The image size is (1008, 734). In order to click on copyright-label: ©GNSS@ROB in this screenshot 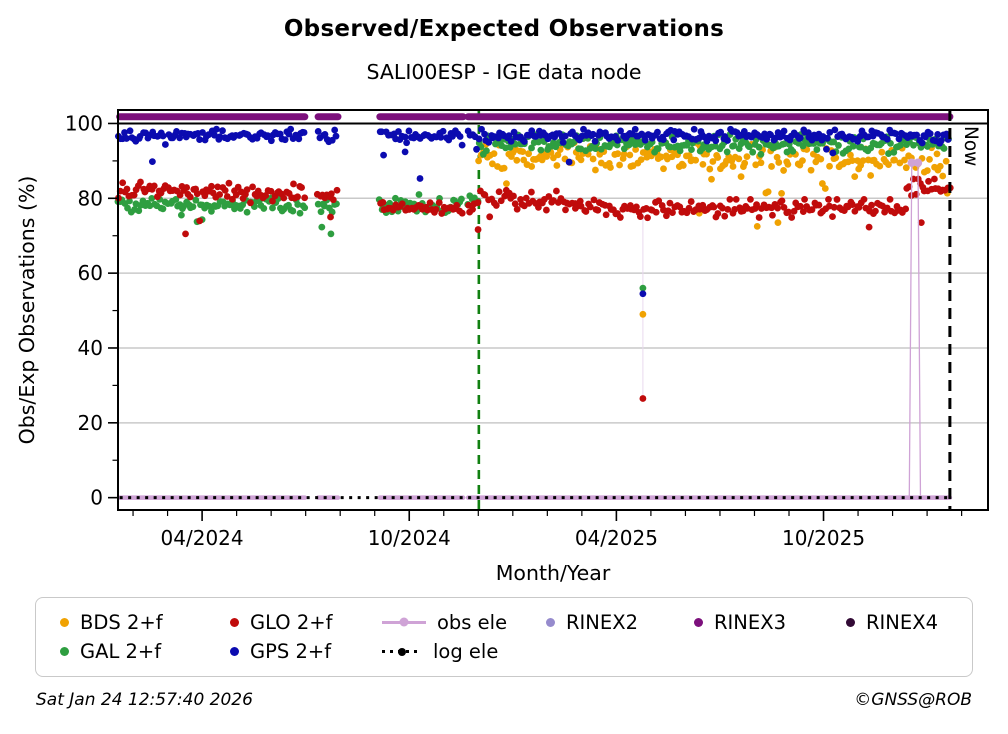, I will do `click(913, 700)`.